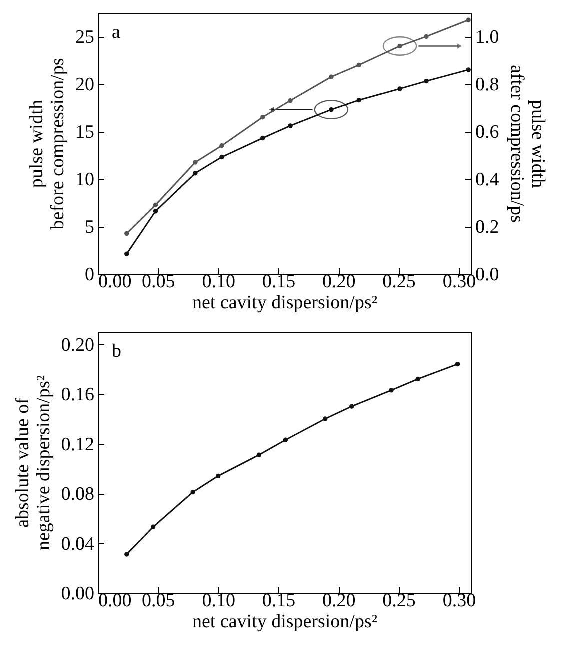 The image size is (563, 645). What do you see at coordinates (488, 227) in the screenshot?
I see `y2-tick-label: 0.2` at bounding box center [488, 227].